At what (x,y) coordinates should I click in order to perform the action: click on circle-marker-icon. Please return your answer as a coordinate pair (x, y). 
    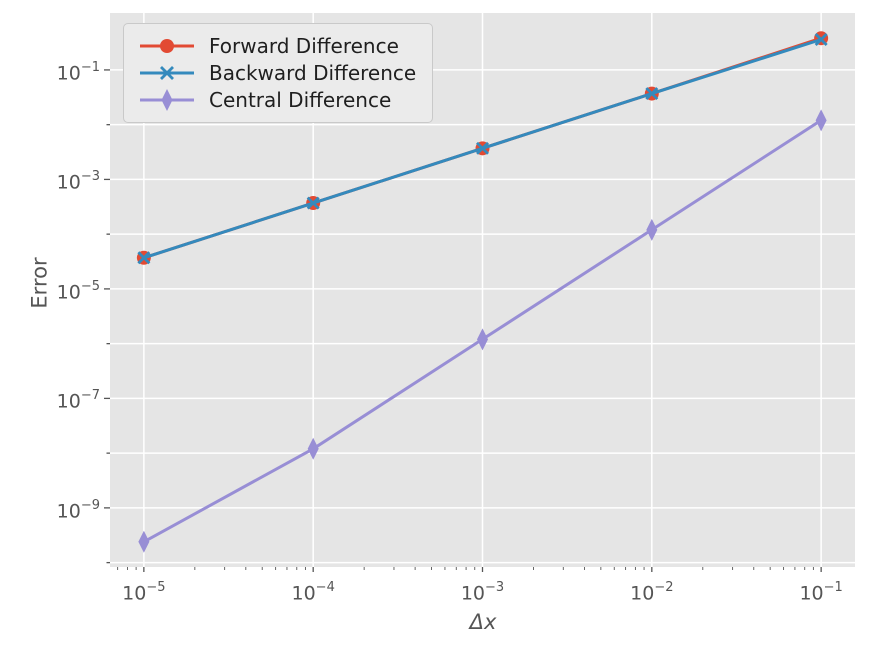
    Looking at the image, I should click on (167, 45).